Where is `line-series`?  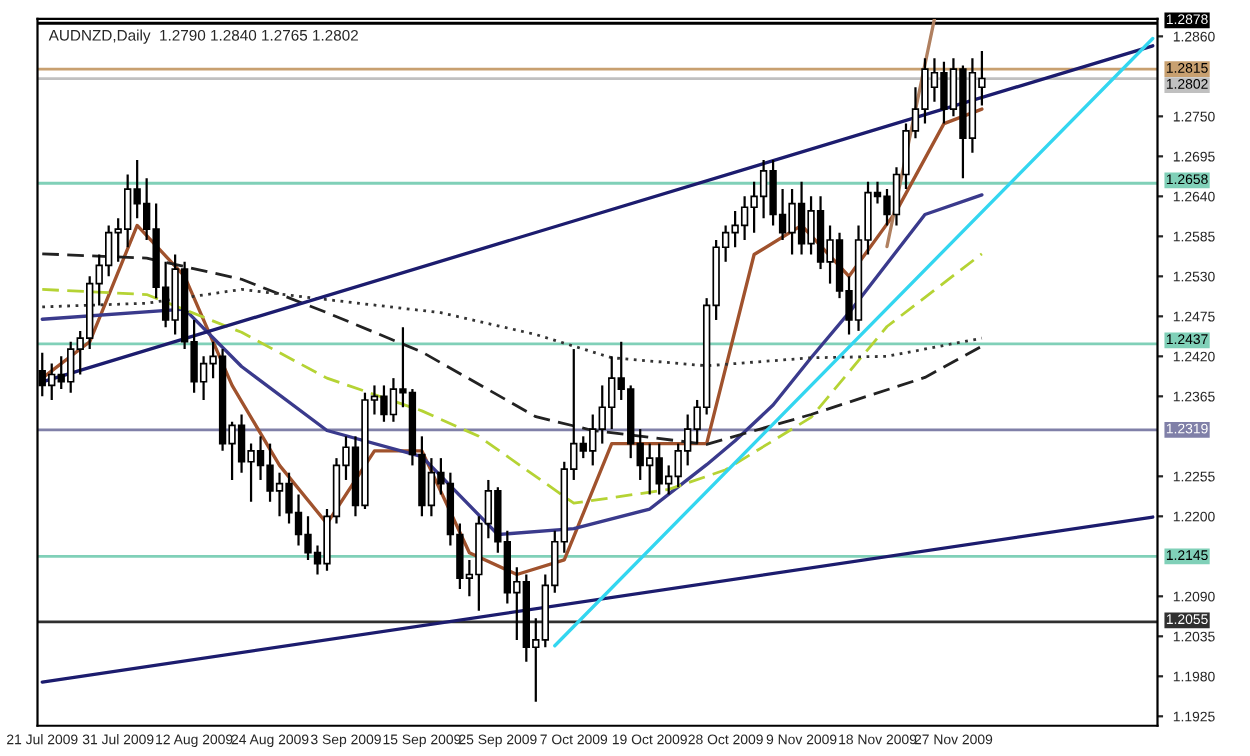 line-series is located at coordinates (512, 328).